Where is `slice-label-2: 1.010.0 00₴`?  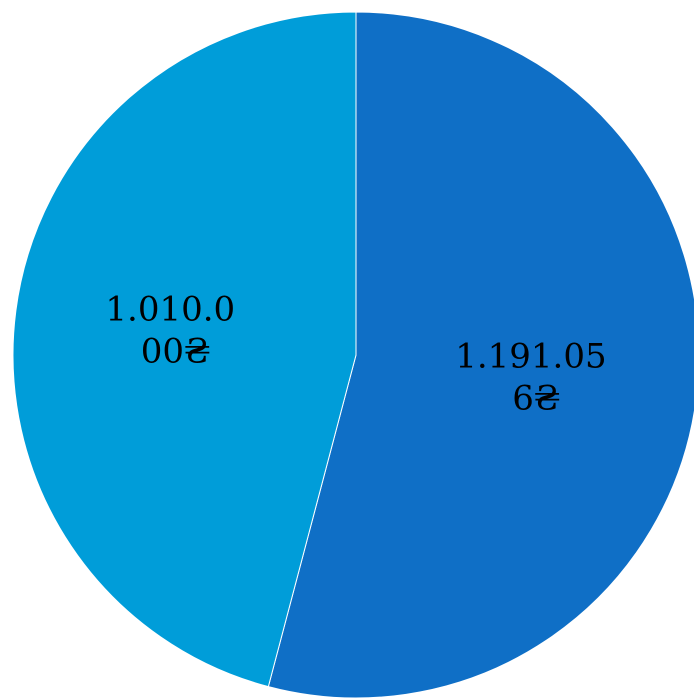 slice-label-2: 1.010.0 00₴ is located at coordinates (175, 331).